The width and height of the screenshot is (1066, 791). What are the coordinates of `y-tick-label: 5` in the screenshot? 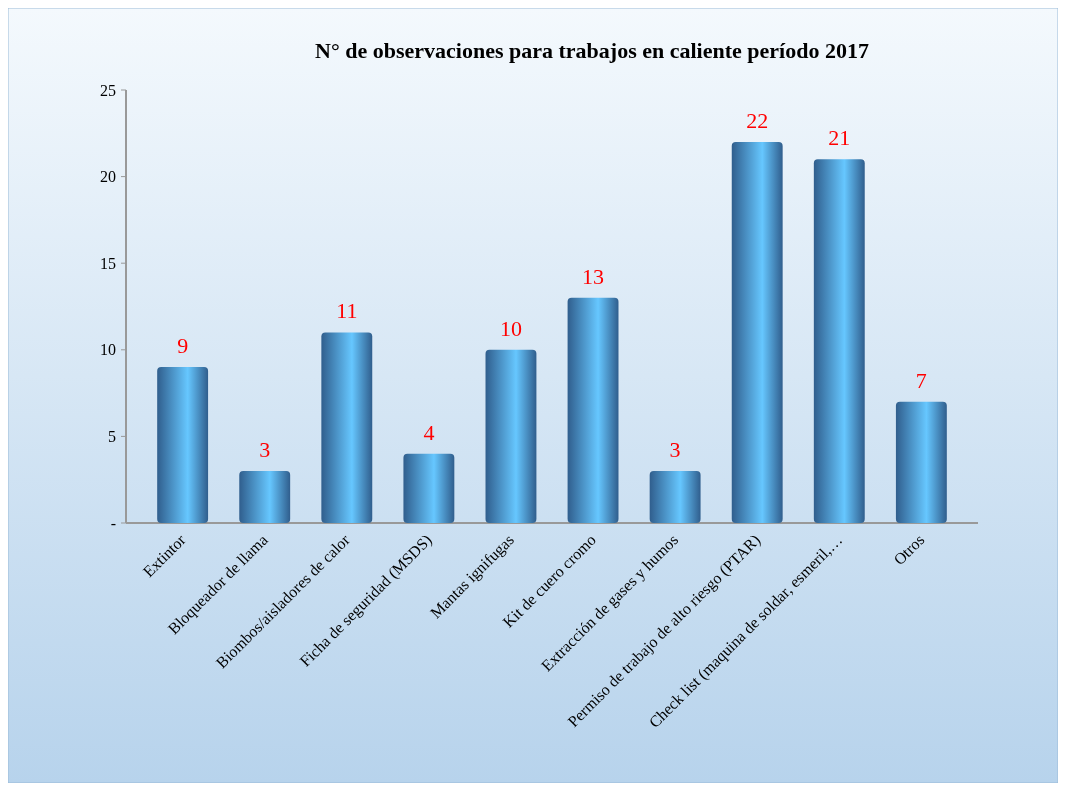 It's located at (112, 436).